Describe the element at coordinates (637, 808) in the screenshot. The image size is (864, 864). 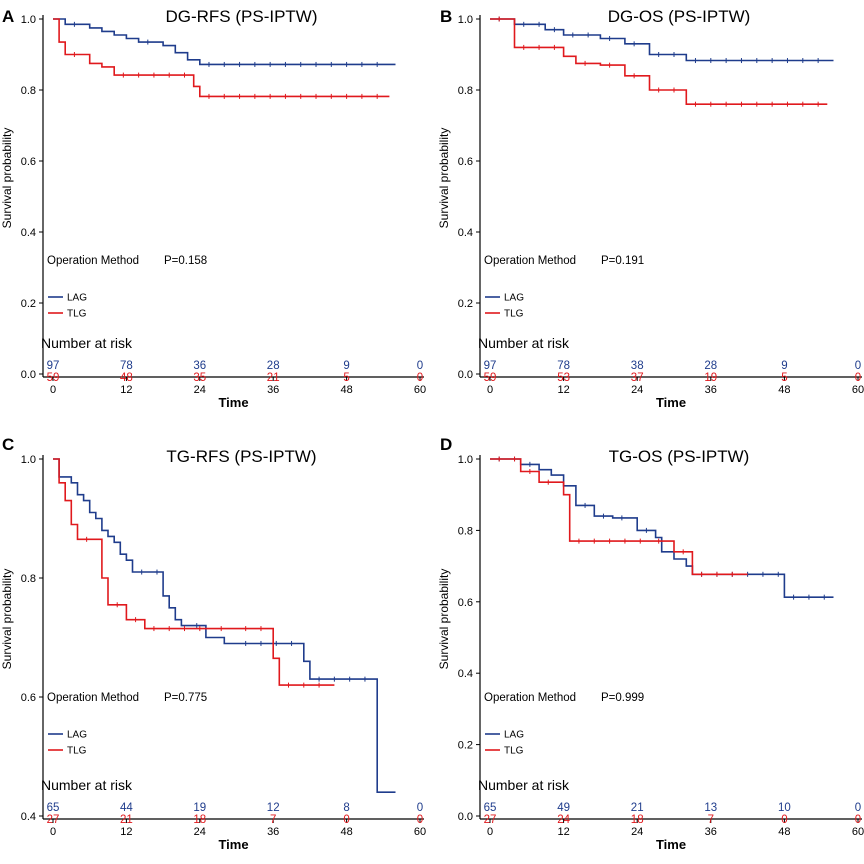
I see `risk-count-lag: 21` at that location.